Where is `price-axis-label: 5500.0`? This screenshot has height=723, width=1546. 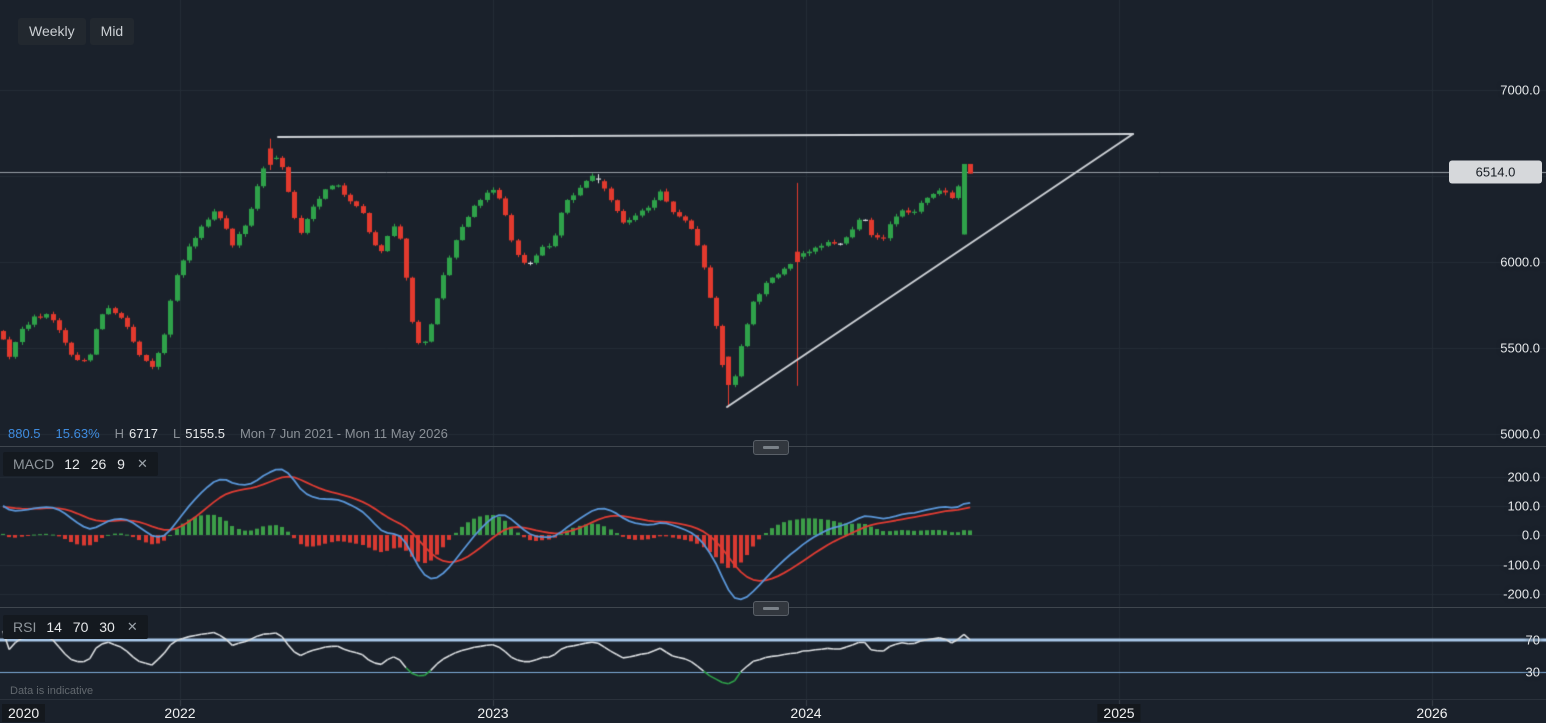
price-axis-label: 5500.0 is located at coordinates (1520, 348).